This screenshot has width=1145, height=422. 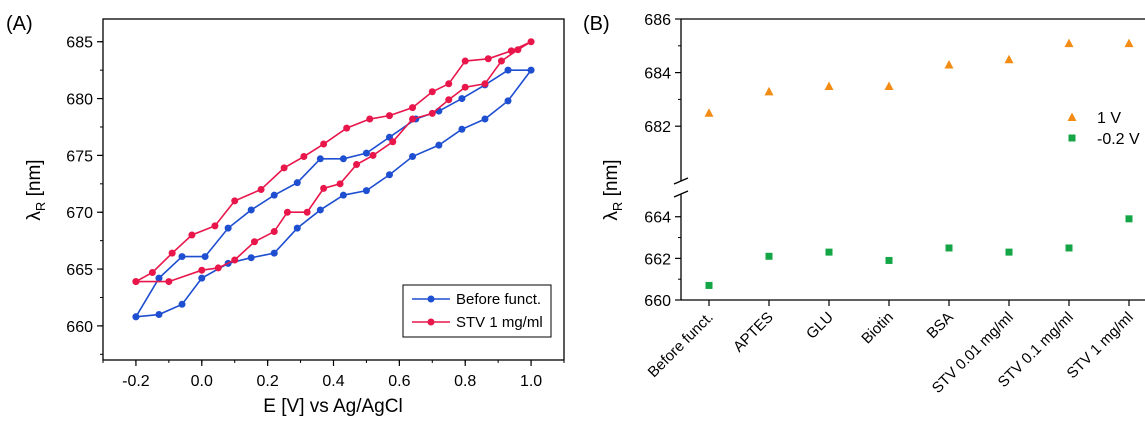 I want to click on chart-a-x-axis-label: E [V] vs Ag/AgCl, so click(x=332, y=406).